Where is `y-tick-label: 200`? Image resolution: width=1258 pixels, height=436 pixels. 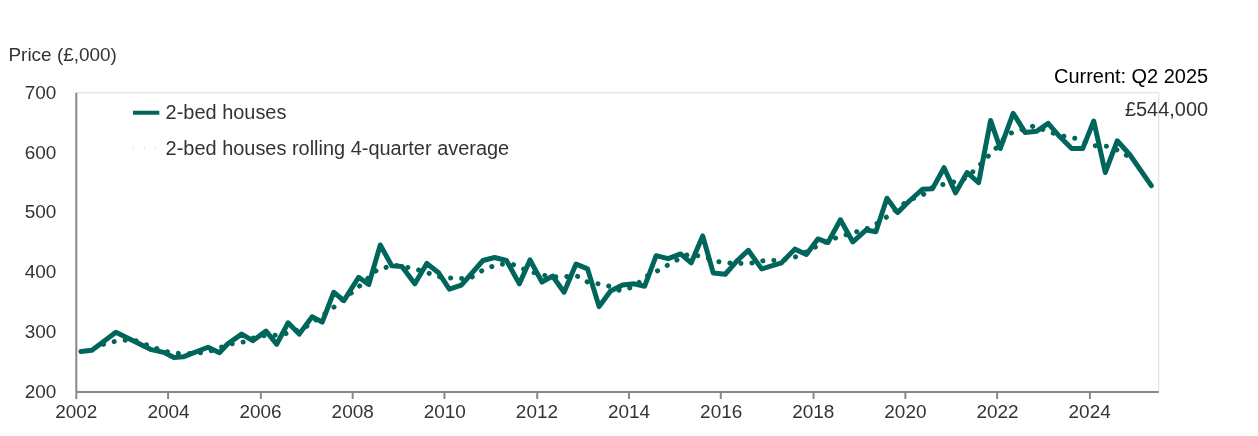 y-tick-label: 200 is located at coordinates (40, 392).